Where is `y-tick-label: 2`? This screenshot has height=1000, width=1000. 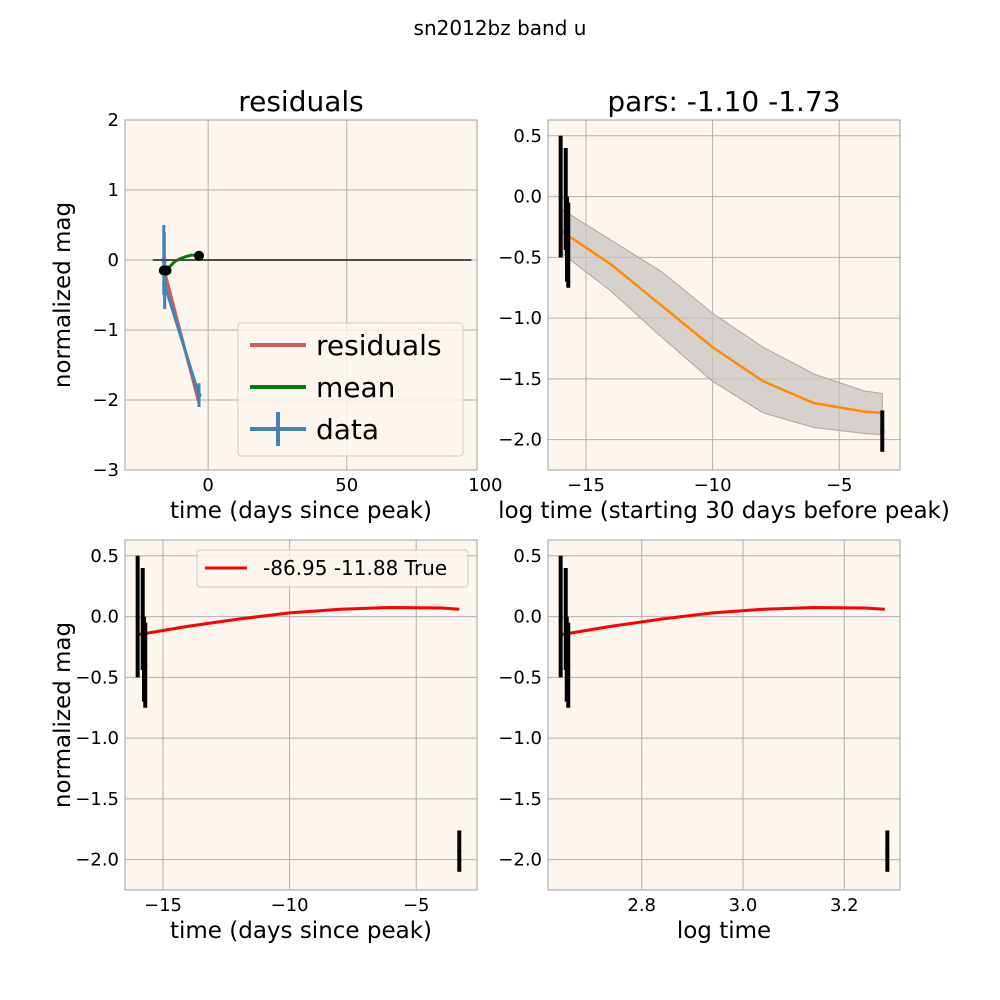
y-tick-label: 2 is located at coordinates (113, 120).